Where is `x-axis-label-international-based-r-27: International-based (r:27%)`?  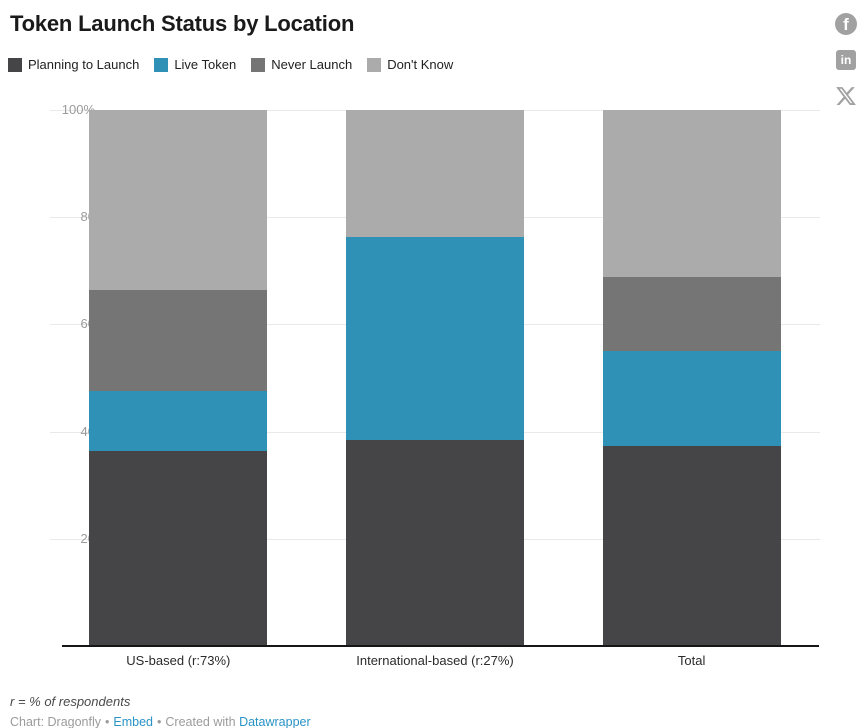
x-axis-label-international-based-r-27: International-based (r:27%) is located at coordinates (435, 660).